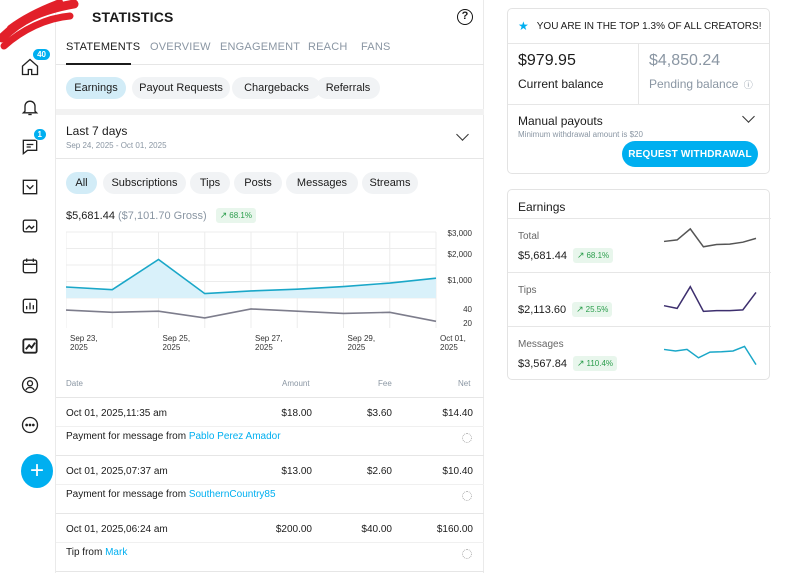 This screenshot has width=800, height=573. I want to click on chip-referrals: Referrals, so click(348, 88).